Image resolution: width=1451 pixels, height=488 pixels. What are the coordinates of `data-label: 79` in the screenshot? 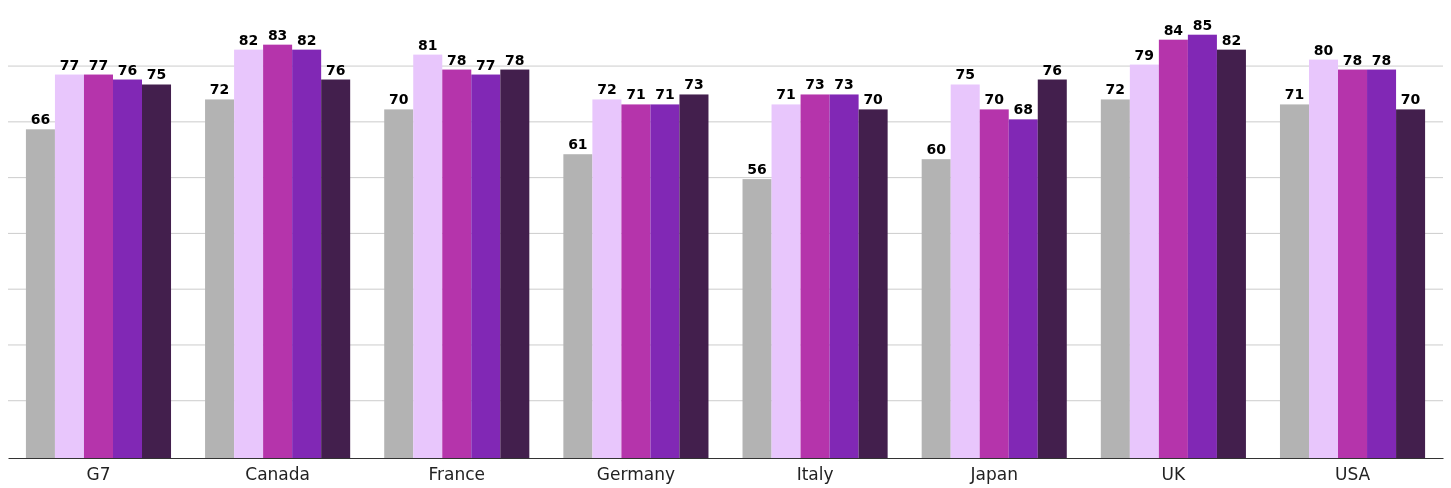 It's located at (1144, 54).